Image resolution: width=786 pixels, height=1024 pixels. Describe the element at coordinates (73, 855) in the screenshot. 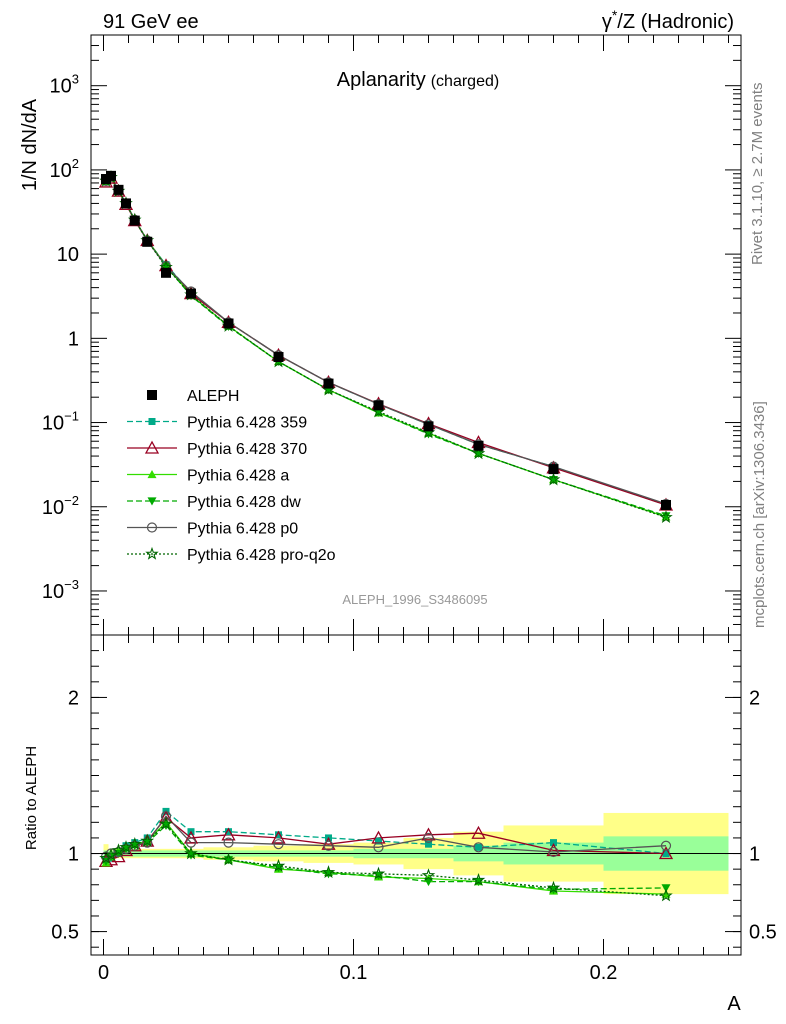

I see `ratio-y-tick-label: 1` at that location.